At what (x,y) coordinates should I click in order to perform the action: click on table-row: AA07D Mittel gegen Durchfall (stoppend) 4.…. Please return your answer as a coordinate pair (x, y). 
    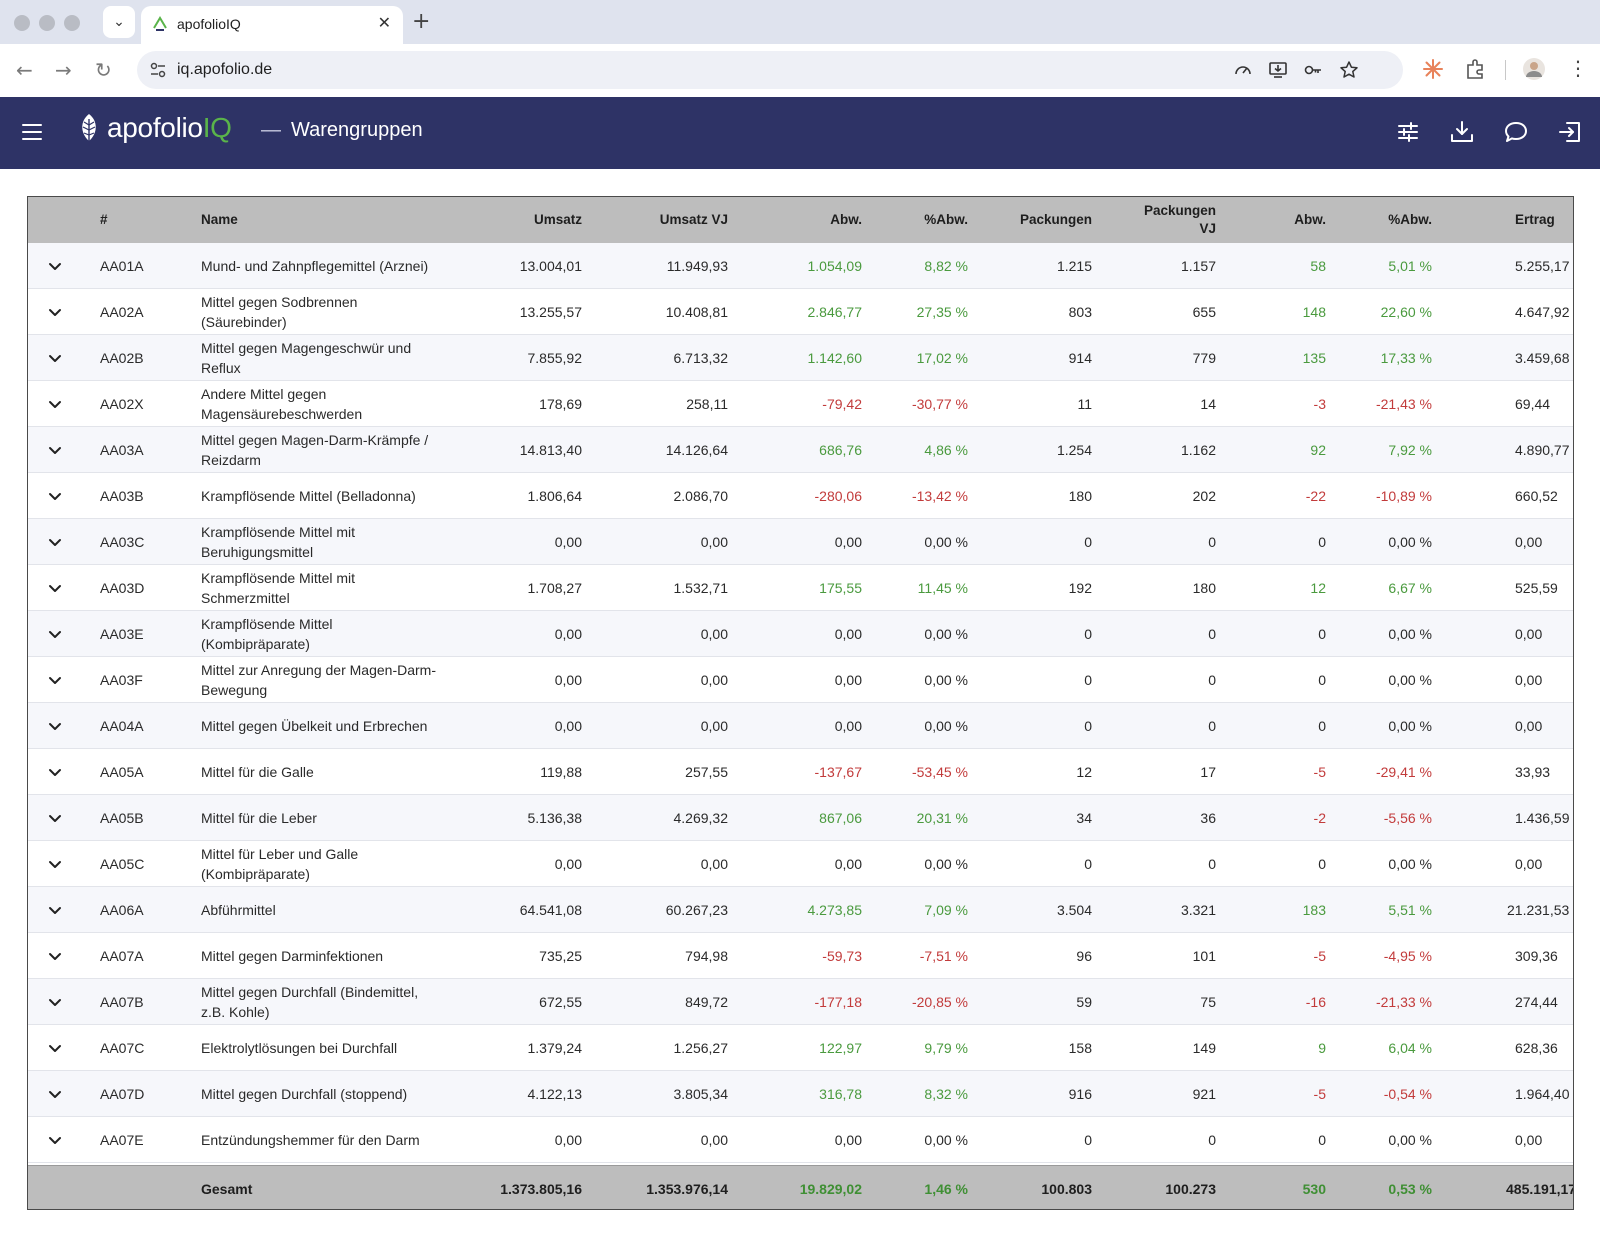
    Looking at the image, I should click on (800, 1094).